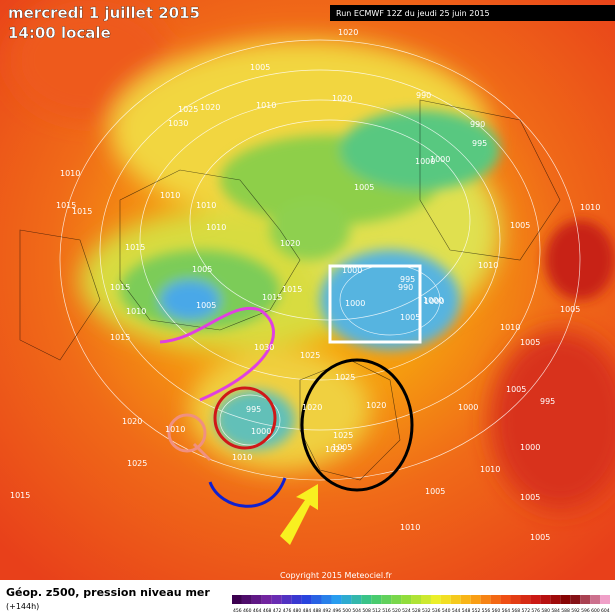 The width and height of the screenshot is (615, 615). I want to click on scale-label: 484, so click(307, 611).